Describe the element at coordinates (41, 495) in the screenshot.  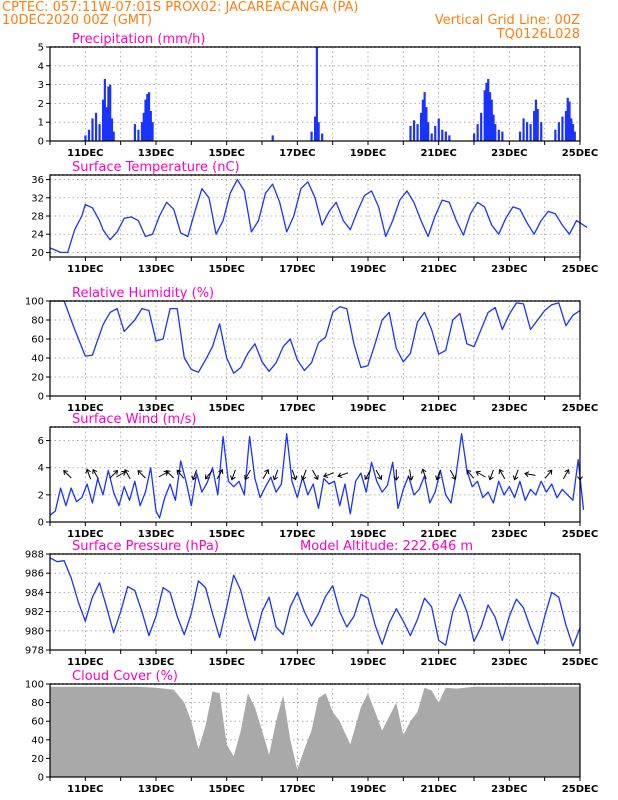
I see `surface-wind-y-tick-label: 2` at that location.